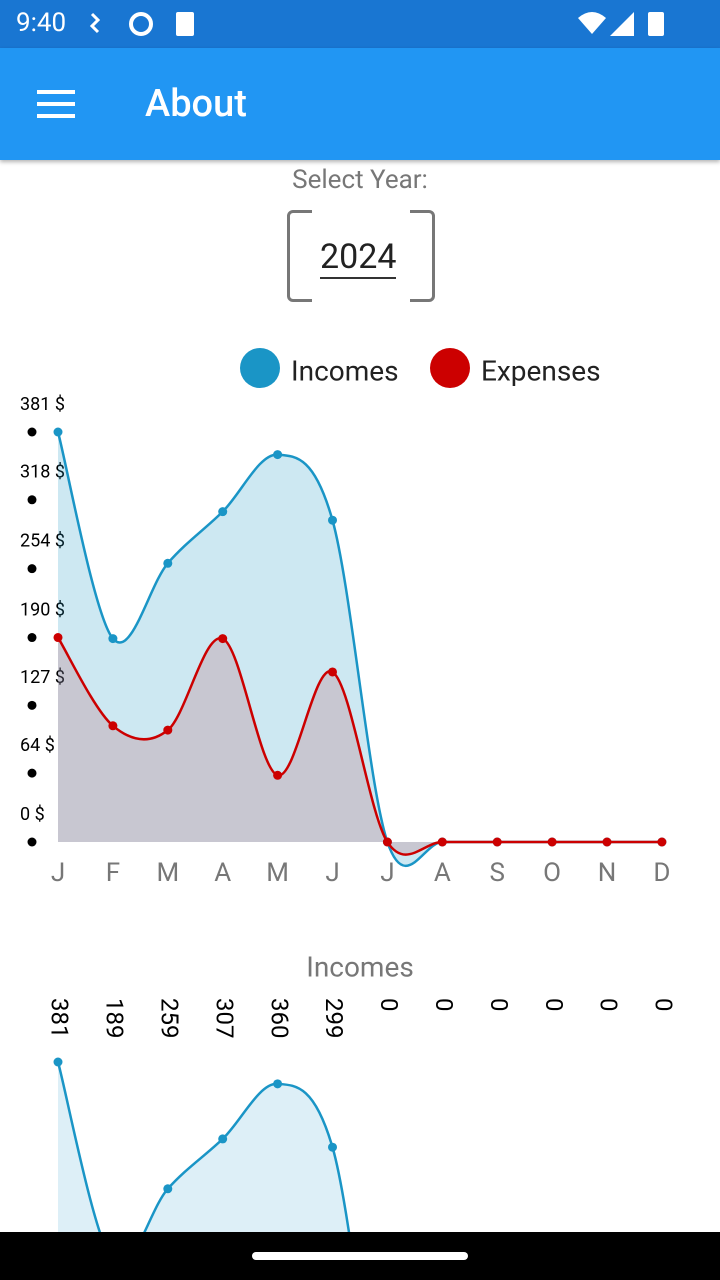  Describe the element at coordinates (196, 104) in the screenshot. I see `page-title: About` at that location.